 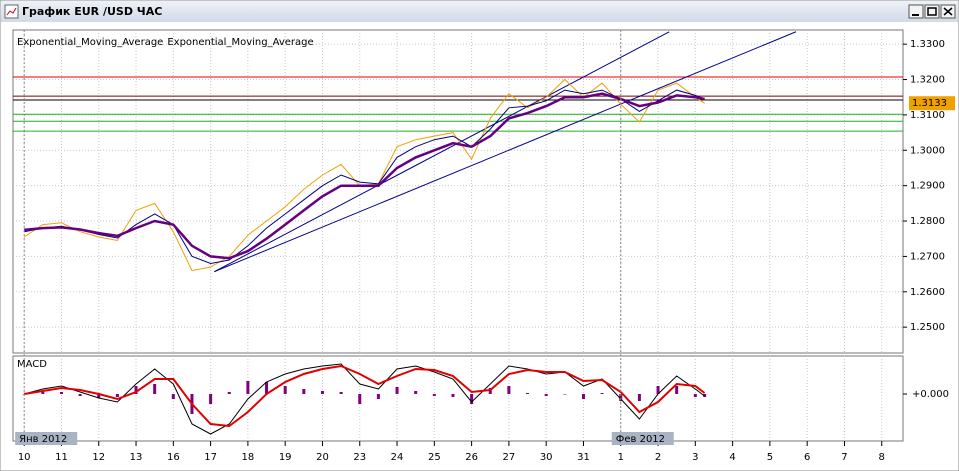 What do you see at coordinates (24, 457) in the screenshot?
I see `x-tick-label: 10` at bounding box center [24, 457].